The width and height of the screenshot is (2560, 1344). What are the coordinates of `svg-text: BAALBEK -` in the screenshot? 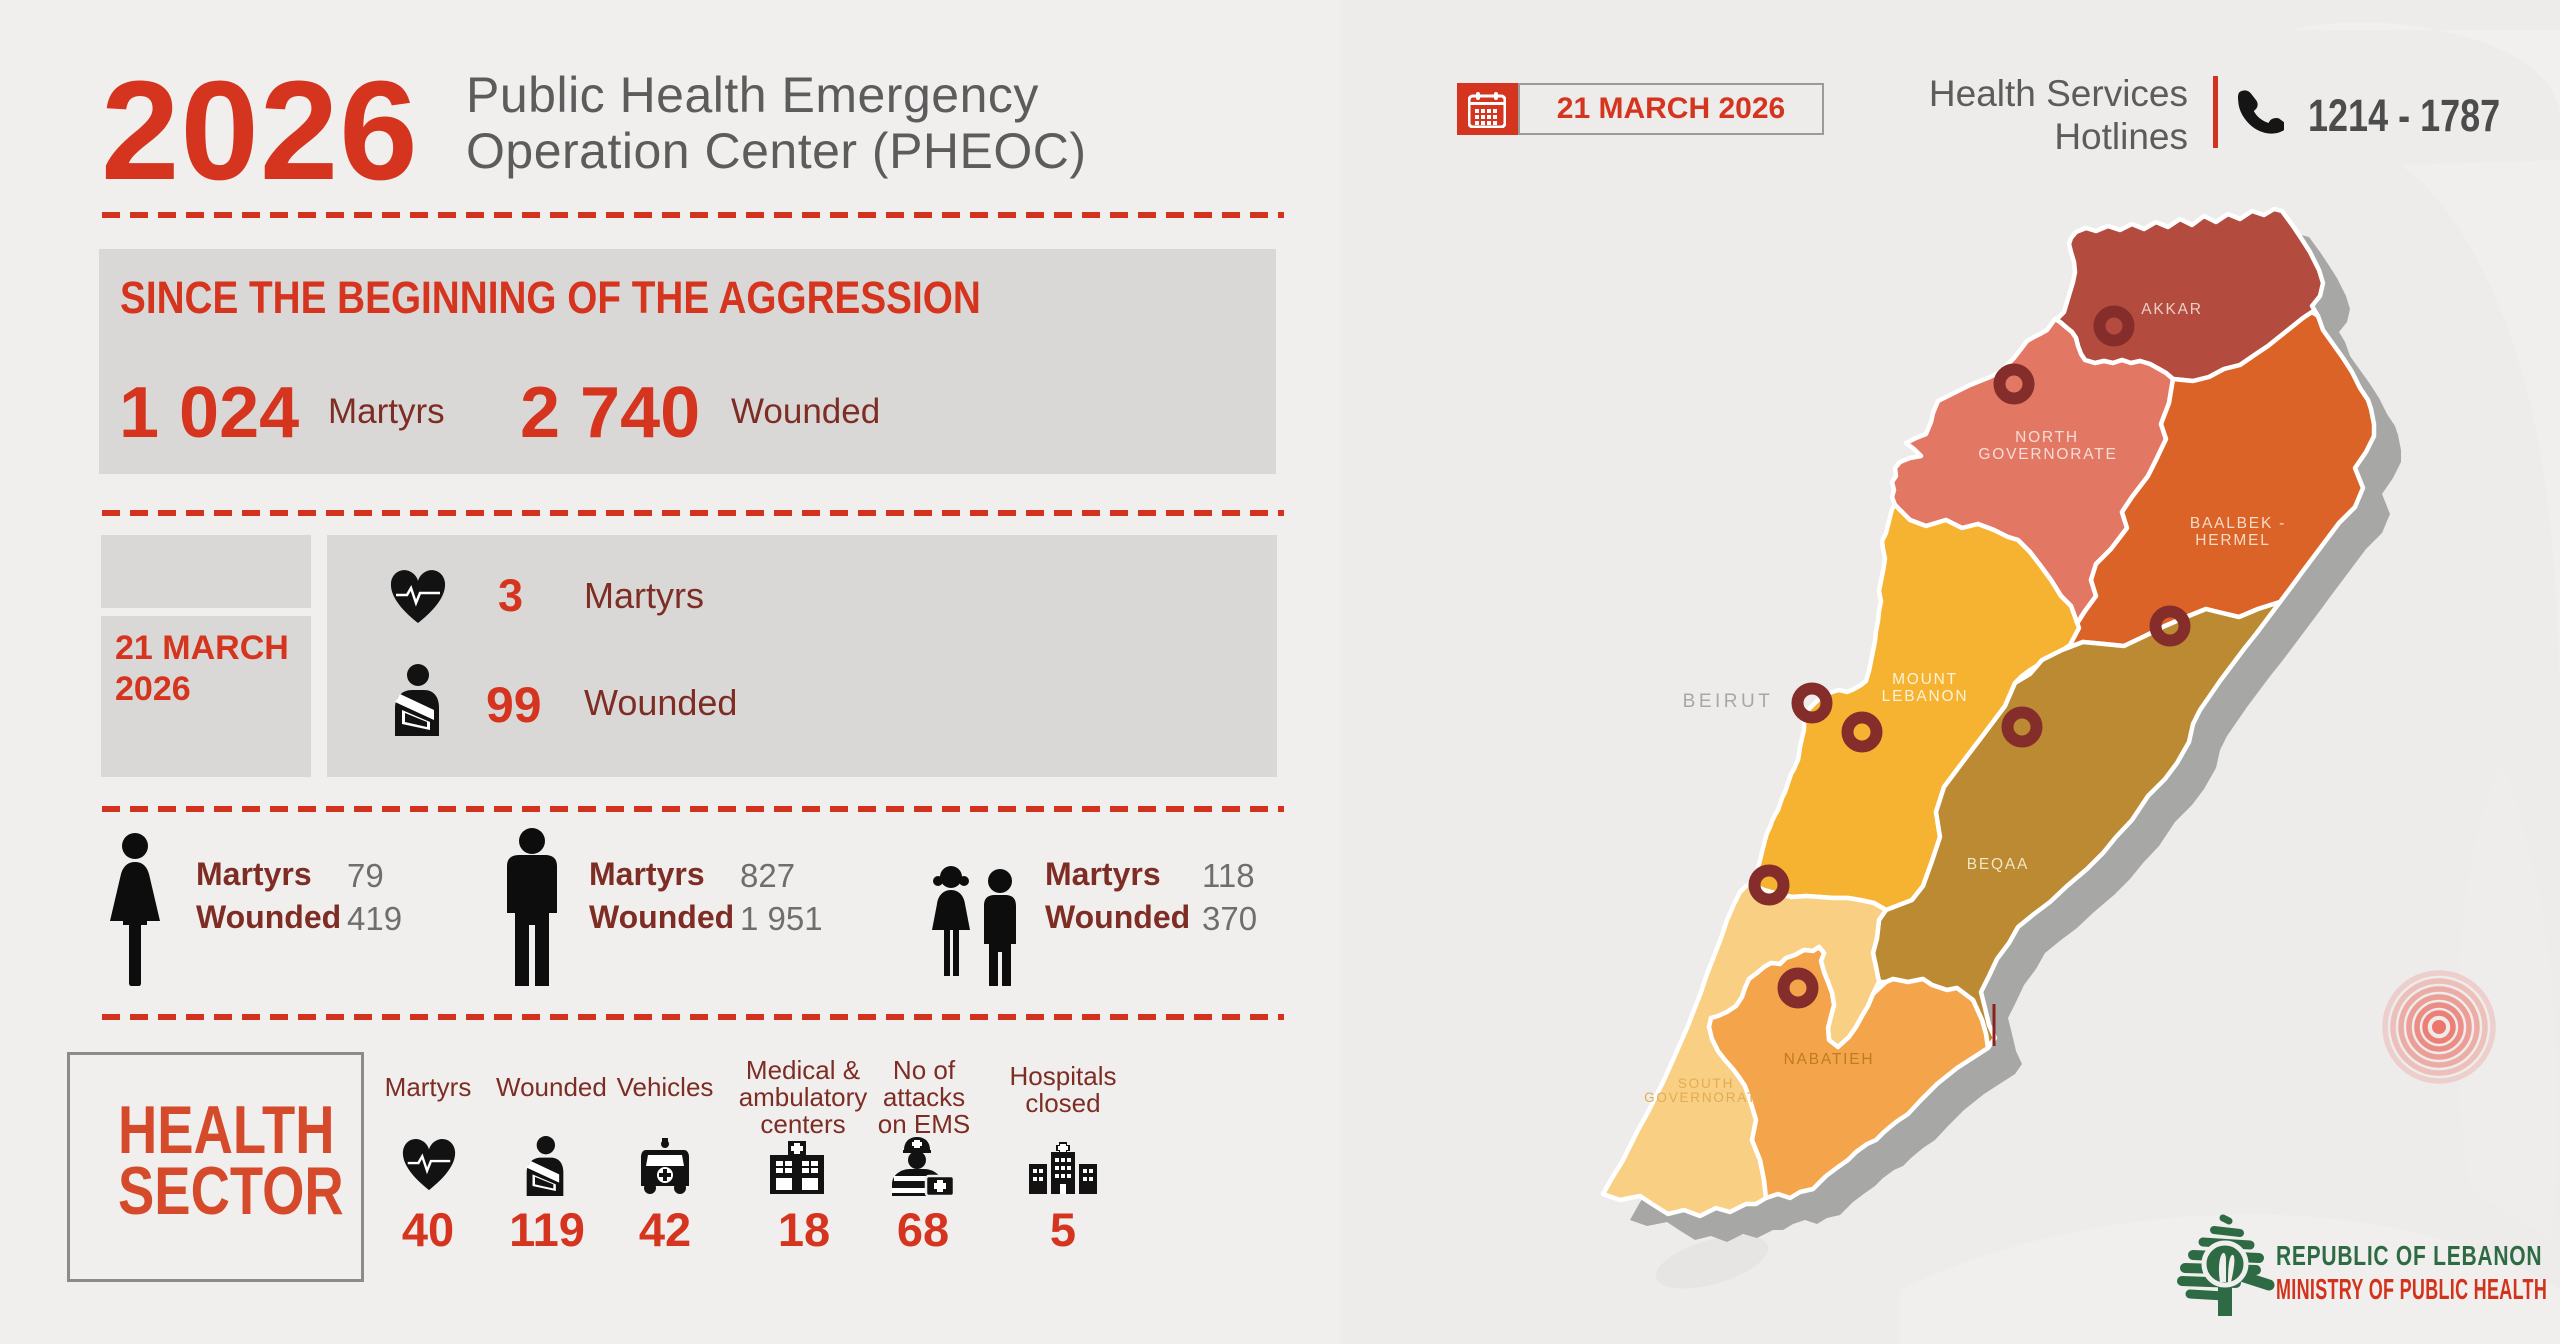 It's located at (2238, 523).